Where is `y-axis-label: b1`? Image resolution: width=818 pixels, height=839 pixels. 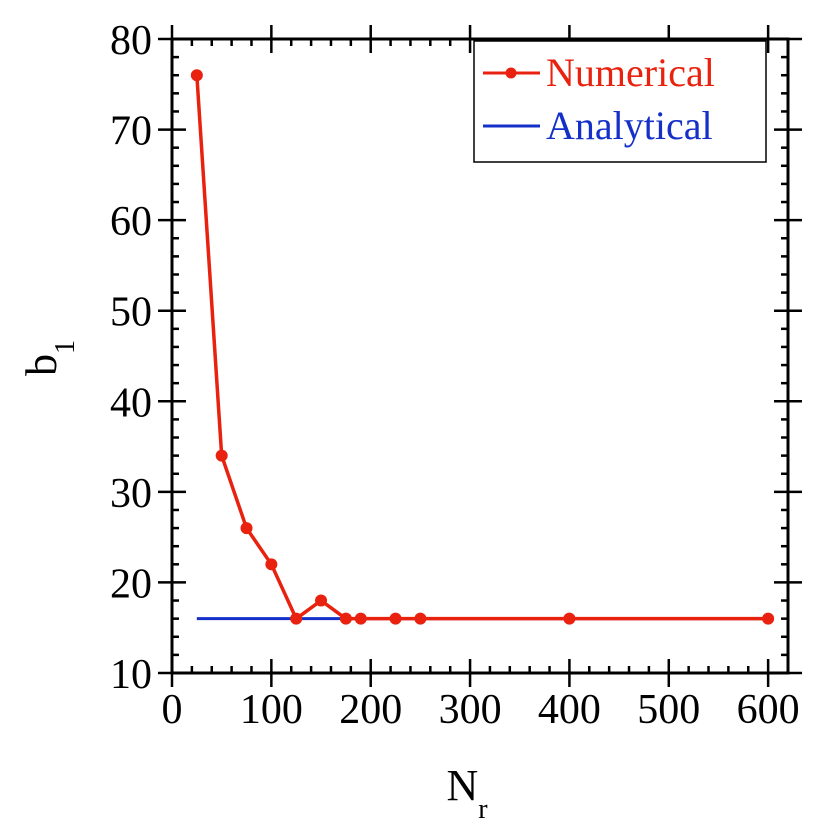 y-axis-label: b1 is located at coordinates (49, 358).